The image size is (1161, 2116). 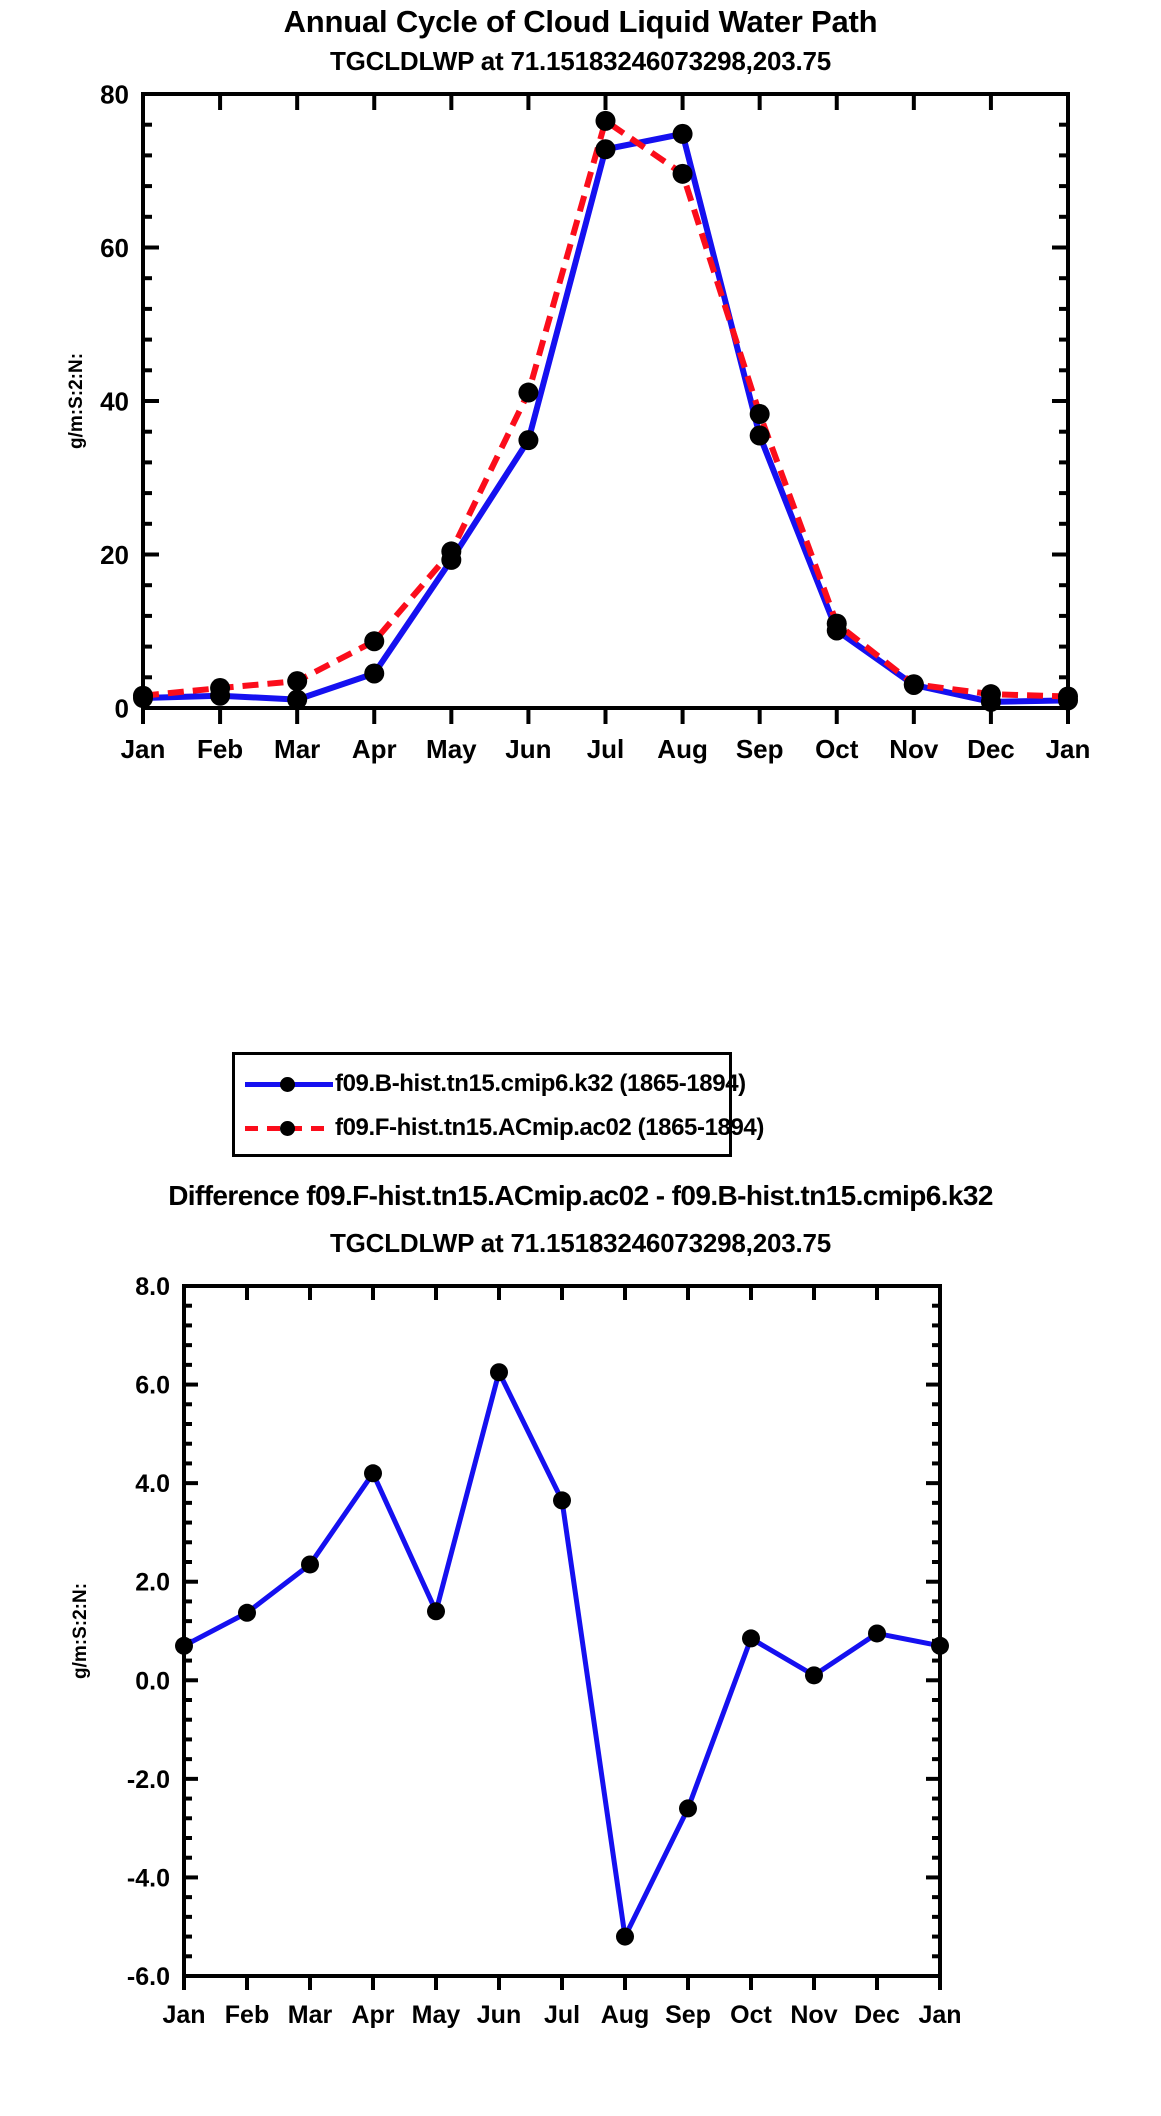 I want to click on y-tick-label: -2.0, so click(x=148, y=1780).